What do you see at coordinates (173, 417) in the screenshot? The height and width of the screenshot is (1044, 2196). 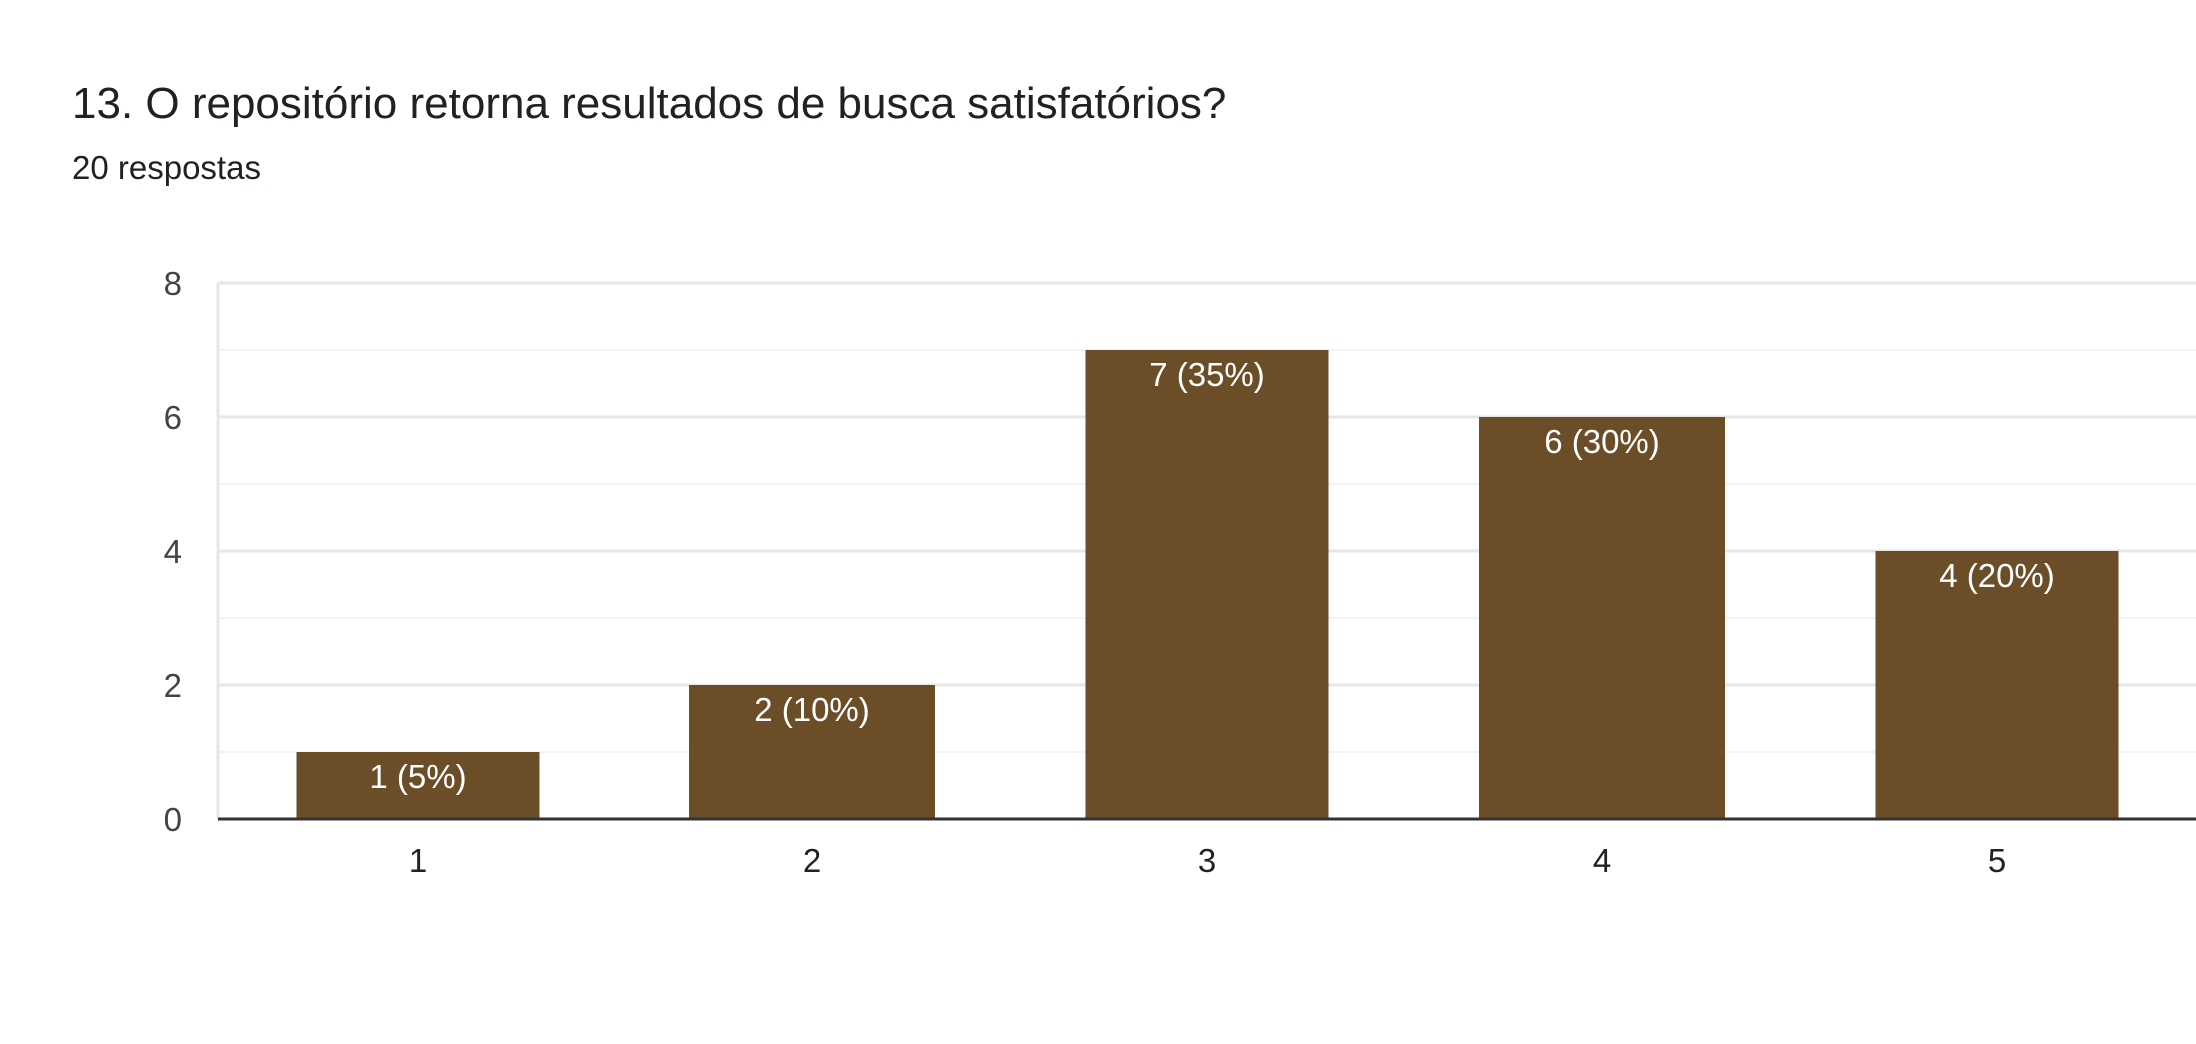 I see `y-tick-label: 6` at bounding box center [173, 417].